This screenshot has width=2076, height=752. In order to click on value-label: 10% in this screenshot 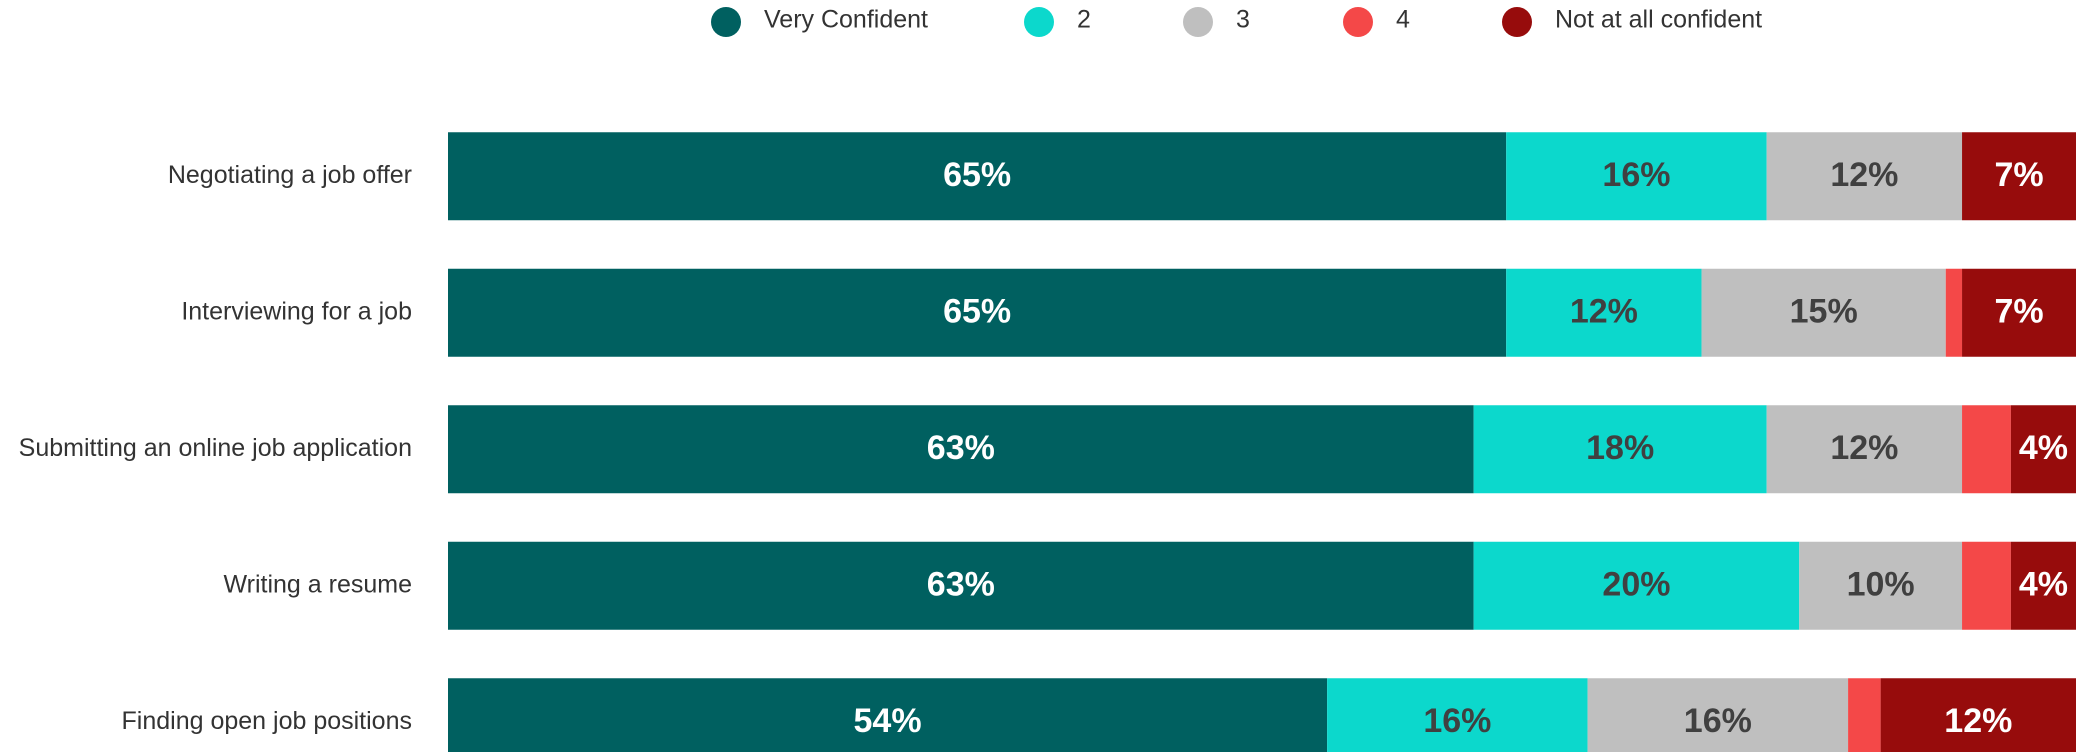, I will do `click(1881, 585)`.